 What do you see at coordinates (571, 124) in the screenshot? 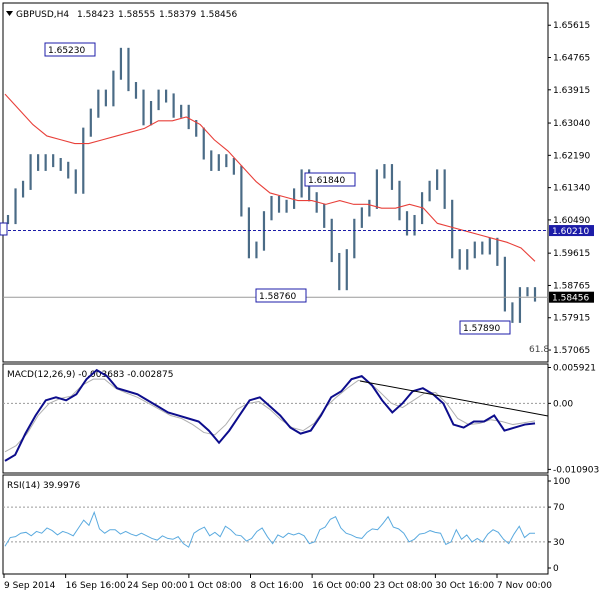
I see `price-tick-label: 1.63040` at bounding box center [571, 124].